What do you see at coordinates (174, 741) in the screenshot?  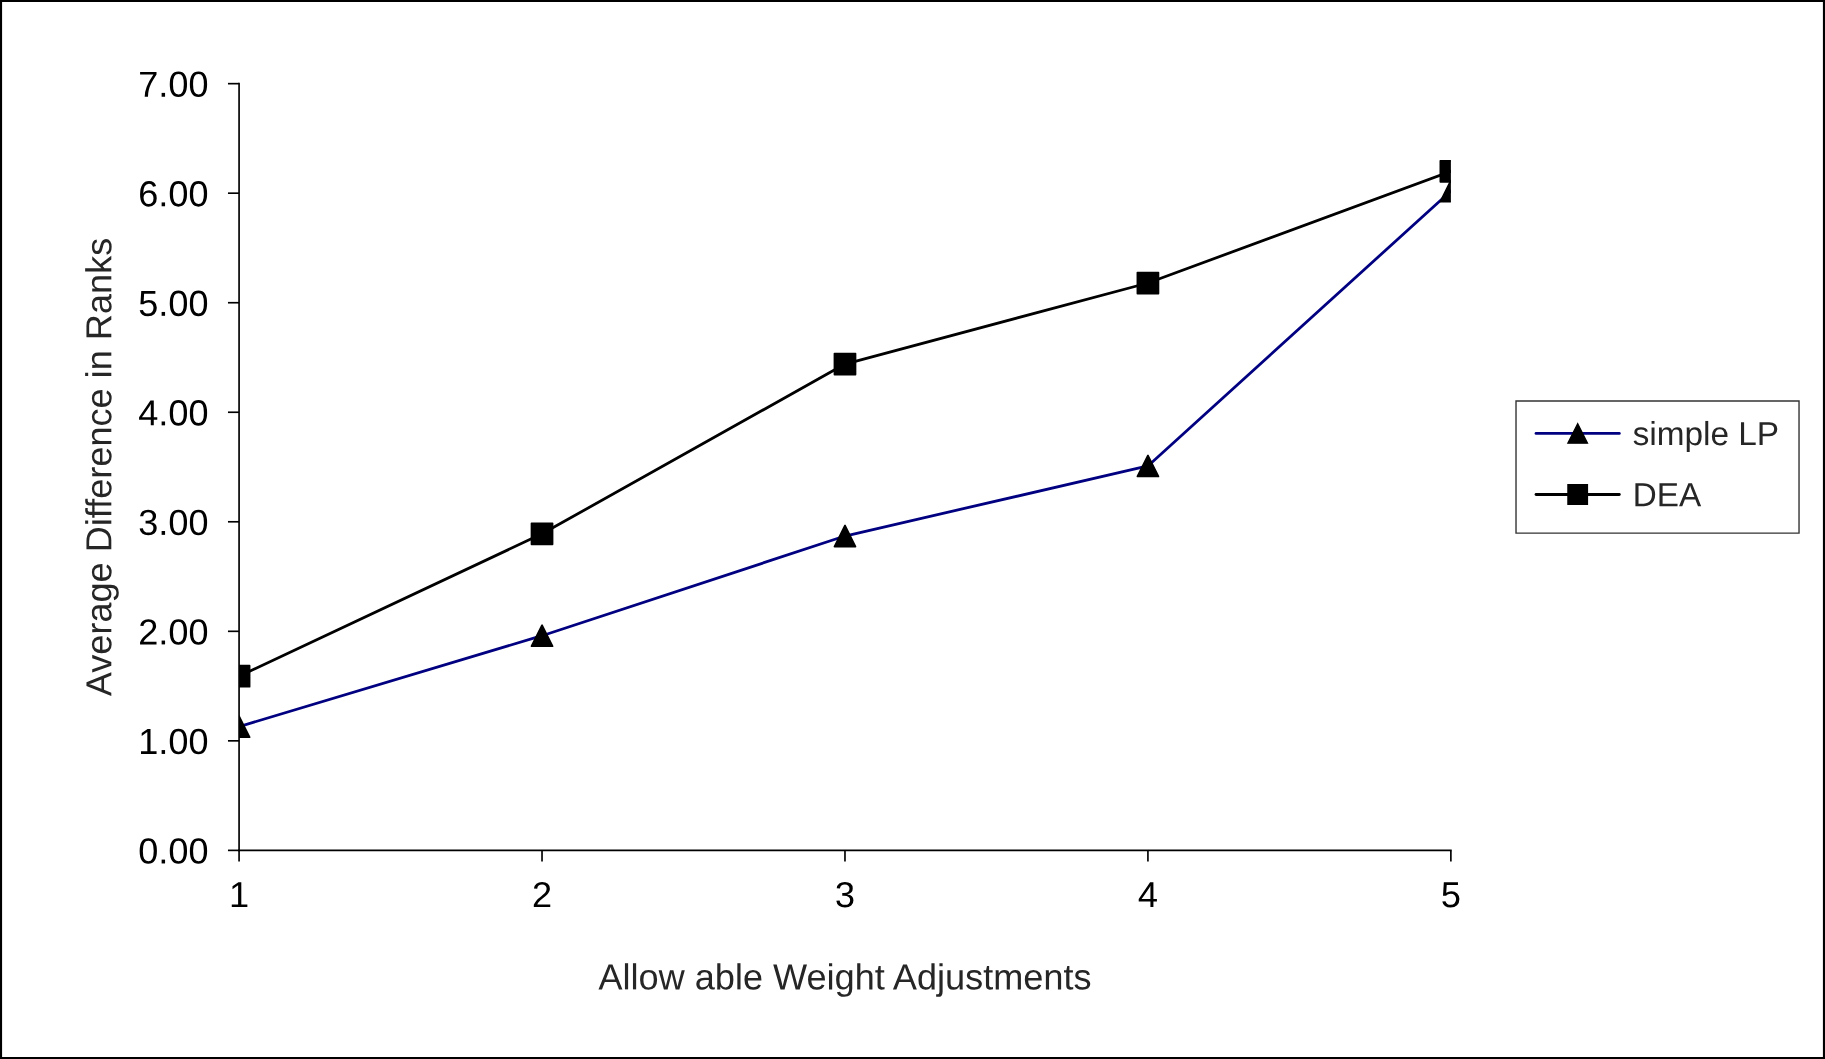 I see `y-tick-label: 1.00` at bounding box center [174, 741].